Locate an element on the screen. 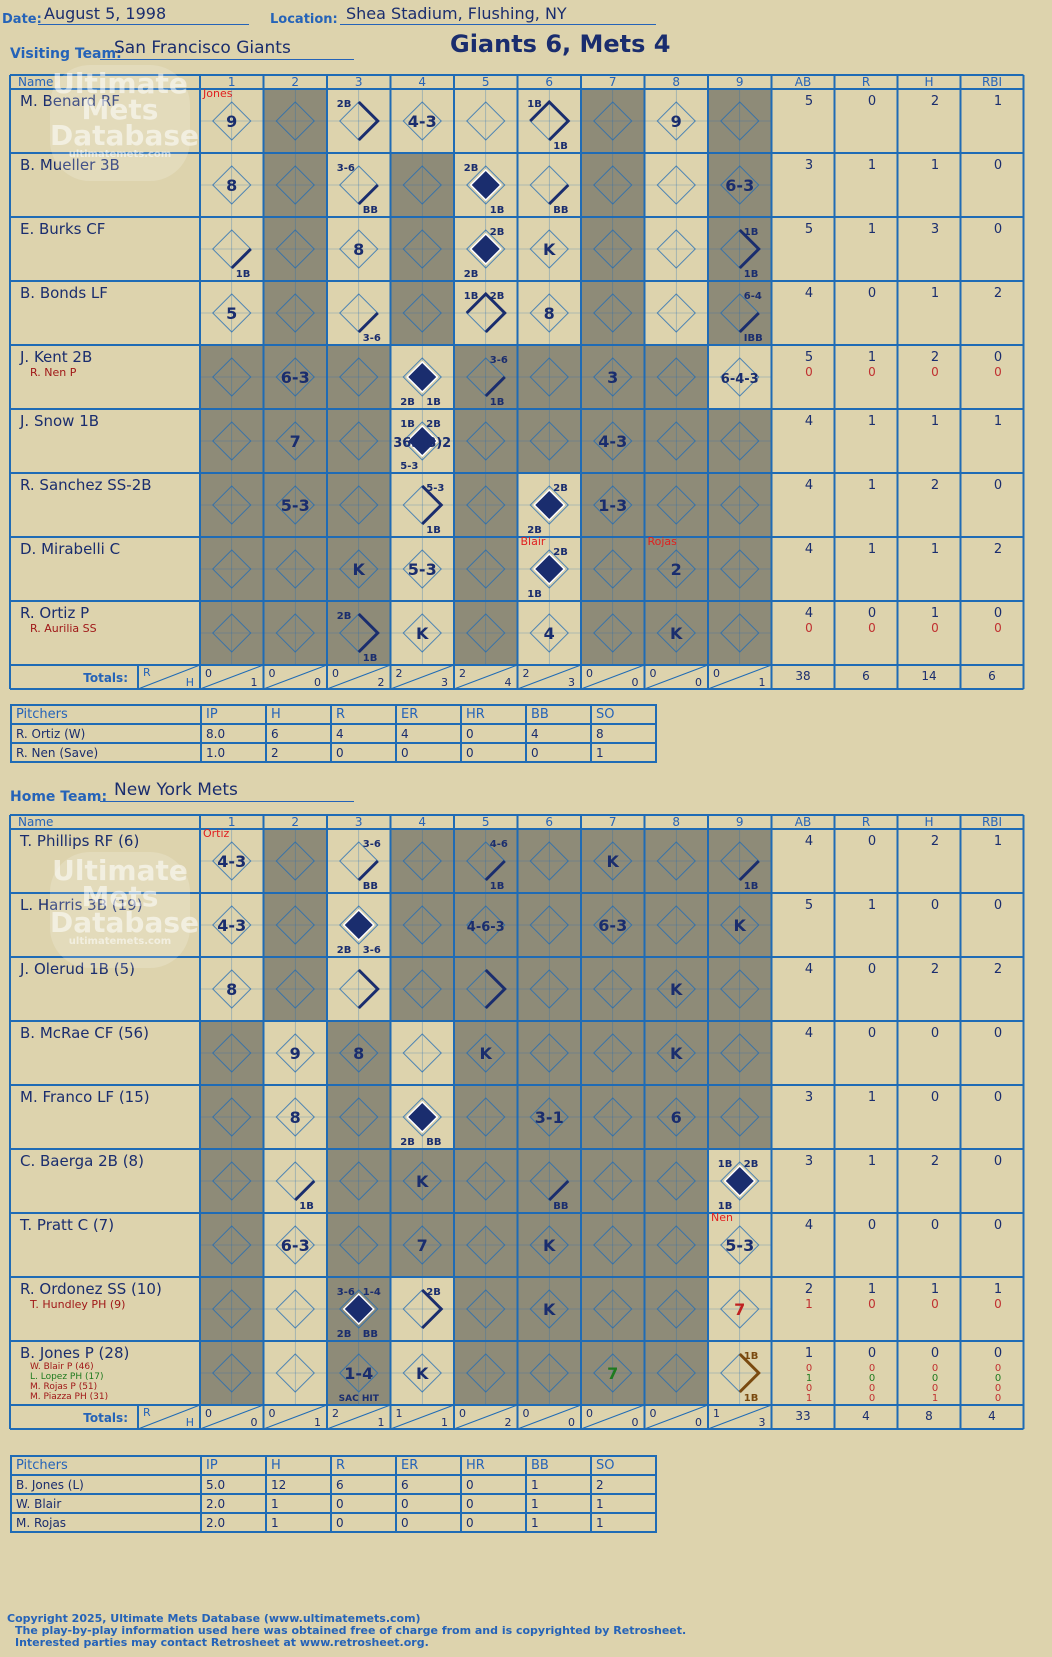  column-header: RBI is located at coordinates (992, 82).